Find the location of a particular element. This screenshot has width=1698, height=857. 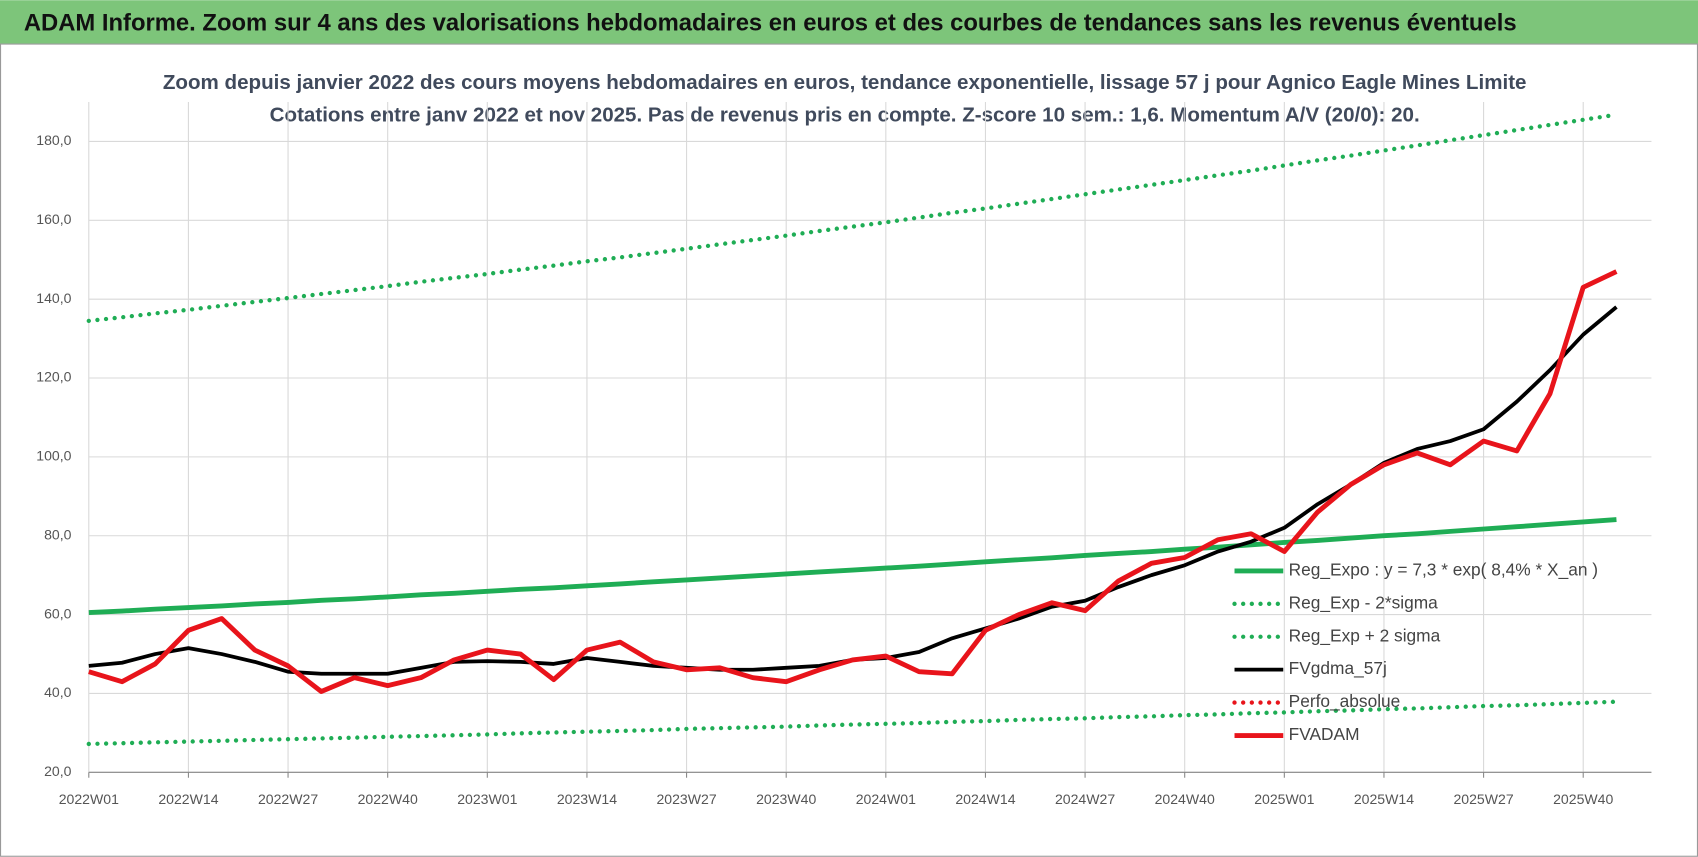

x-tick-label: 2022W14 is located at coordinates (188, 799).